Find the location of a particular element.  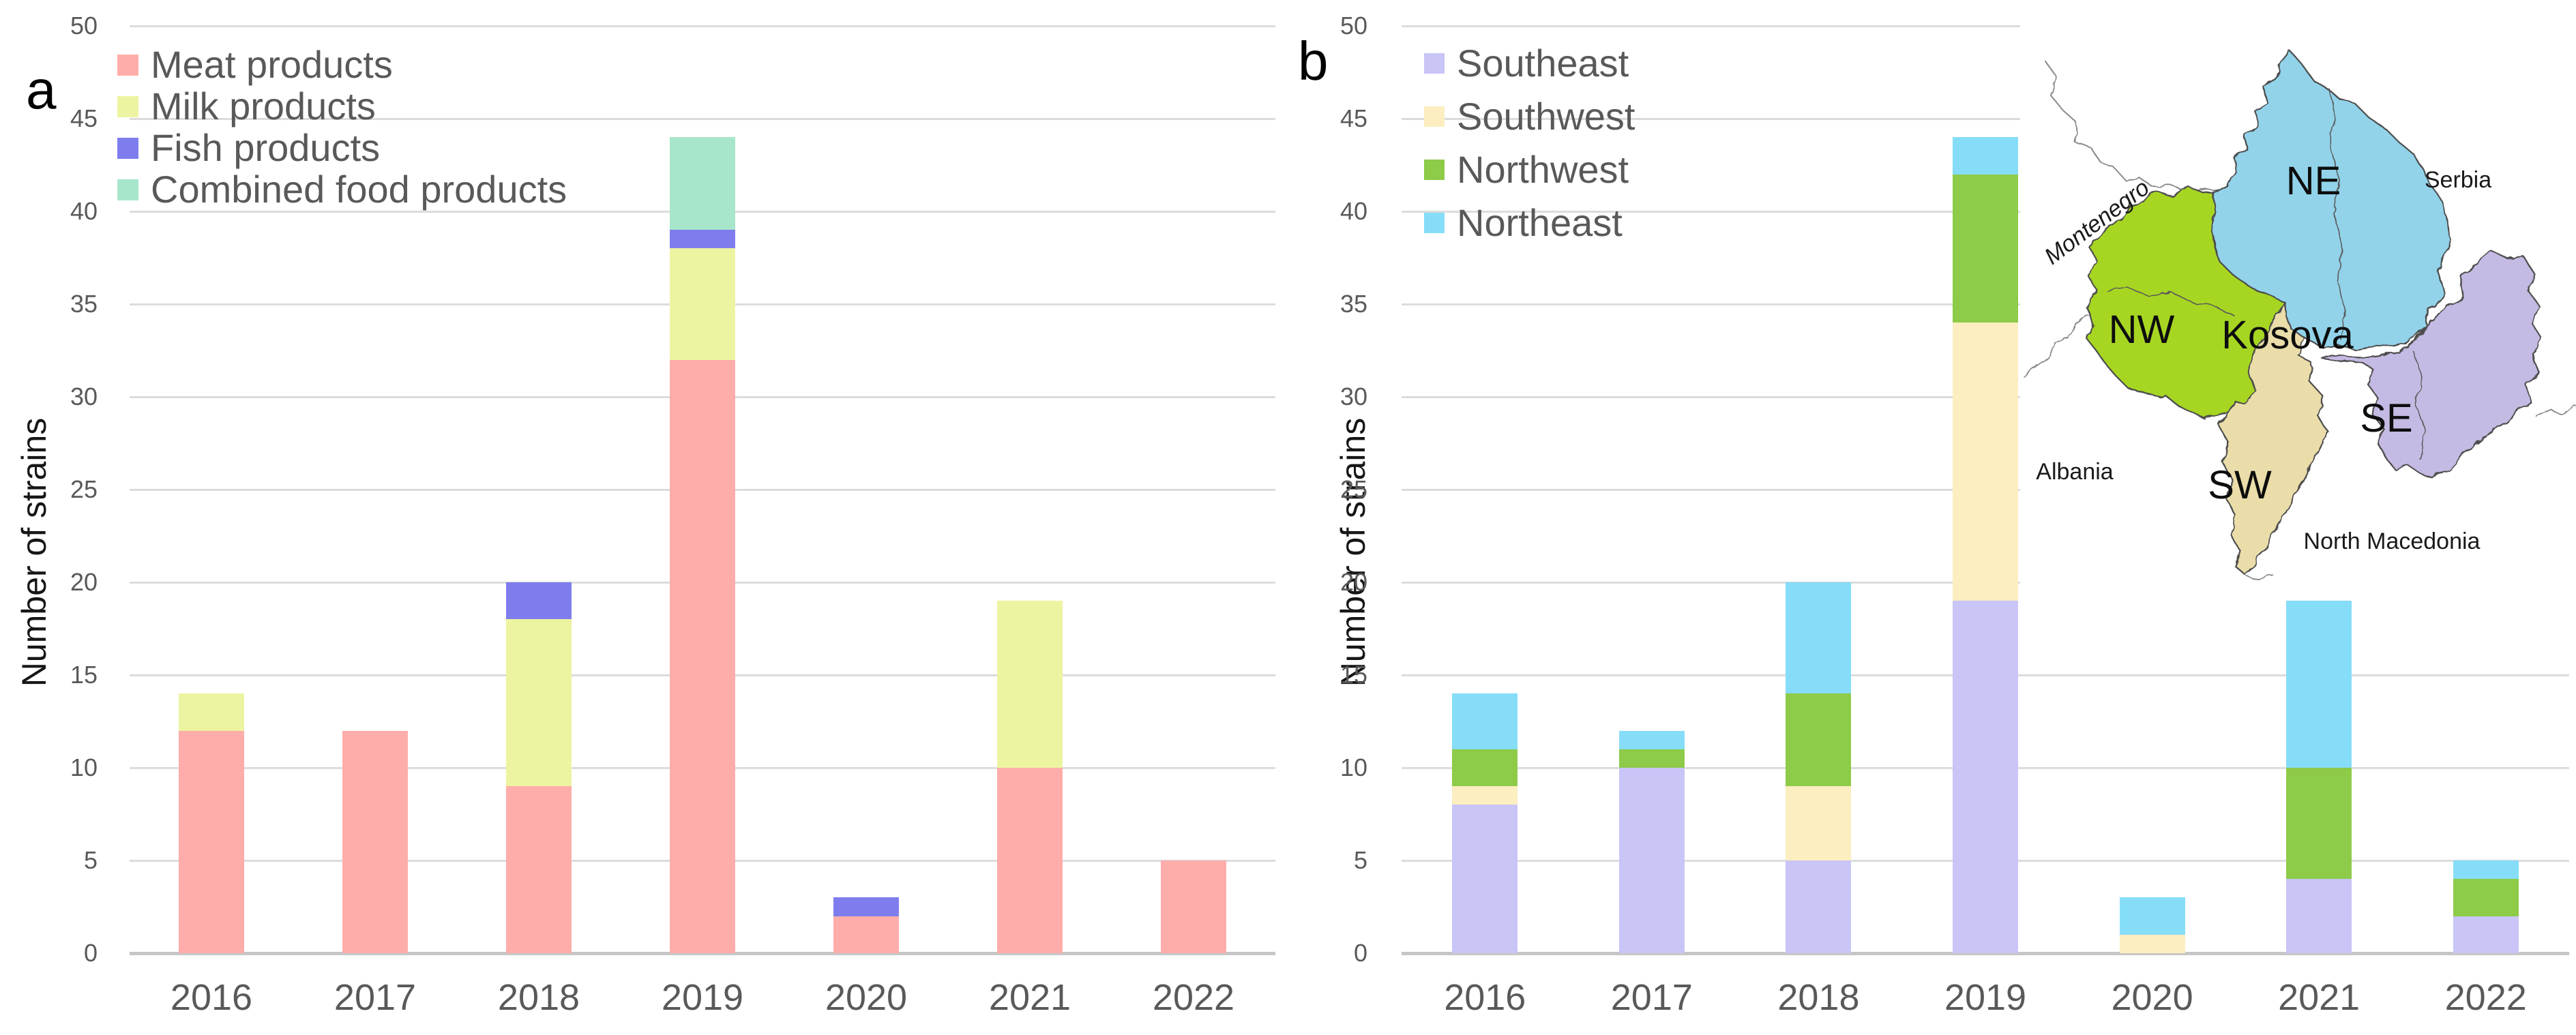

bar-segment-2017-northwest is located at coordinates (1651, 758).